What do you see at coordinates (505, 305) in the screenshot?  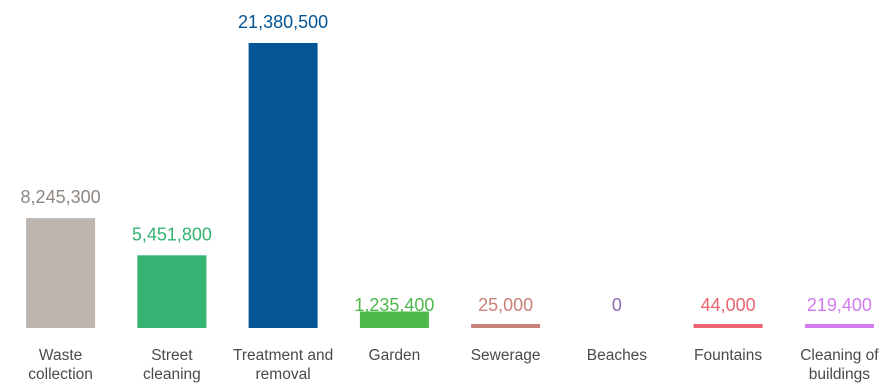 I see `value-label-4: 25,000` at bounding box center [505, 305].